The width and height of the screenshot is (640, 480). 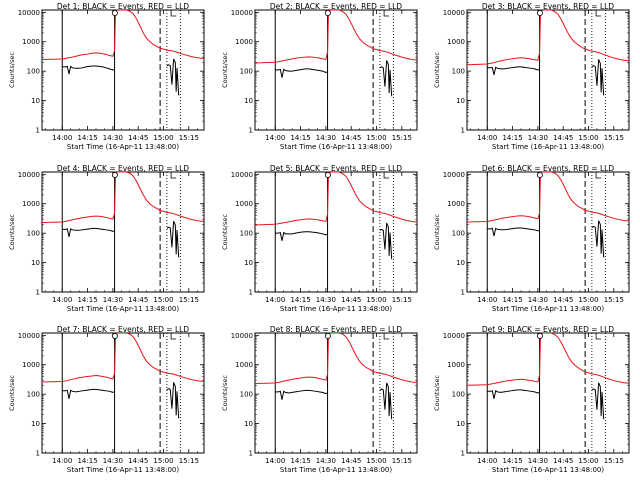 I want to click on panel-title: Det 4: BLACK = Events, RED = LLD, so click(x=123, y=168).